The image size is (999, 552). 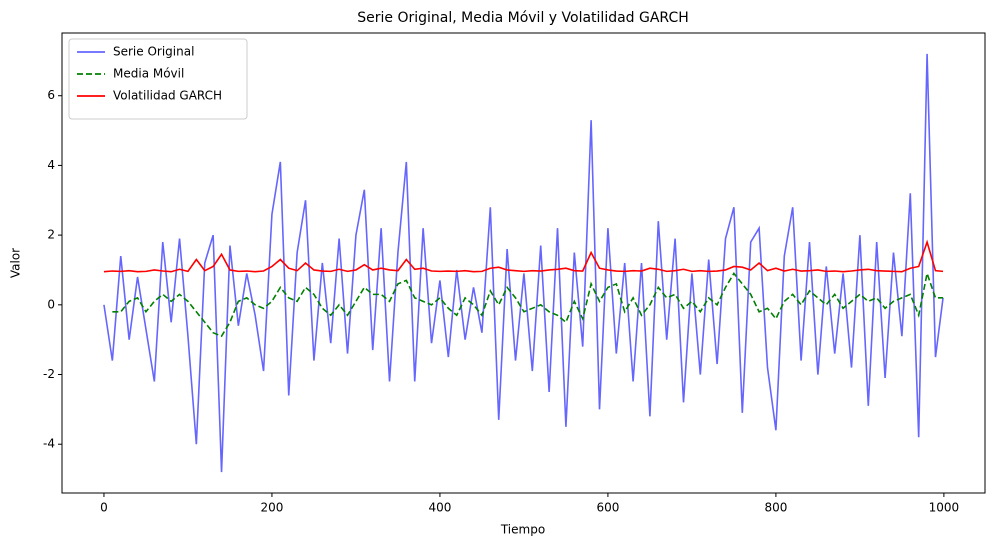 I want to click on x-tick-label: 0, so click(x=104, y=508).